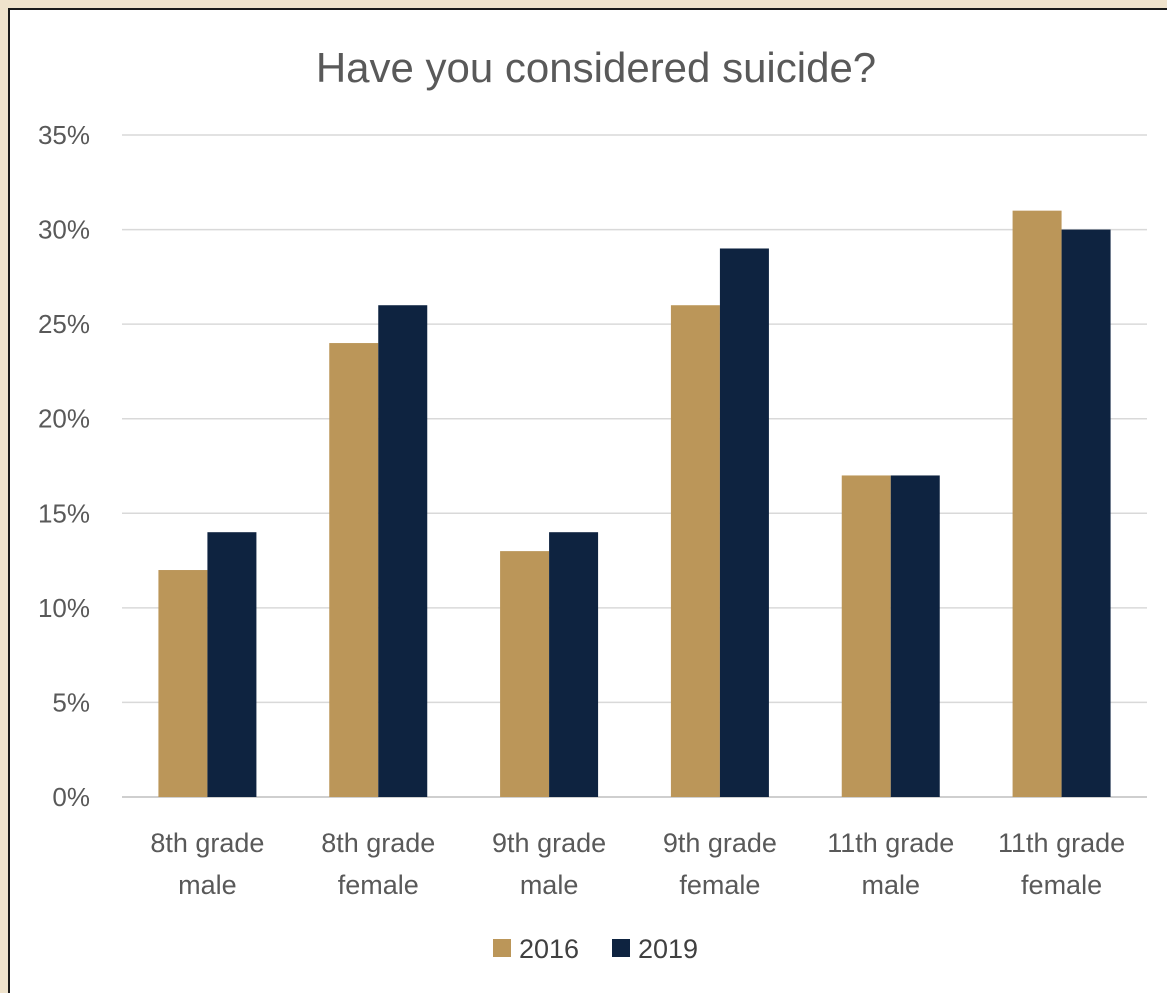 The width and height of the screenshot is (1167, 993). I want to click on legend-label-2019: 2019, so click(668, 949).